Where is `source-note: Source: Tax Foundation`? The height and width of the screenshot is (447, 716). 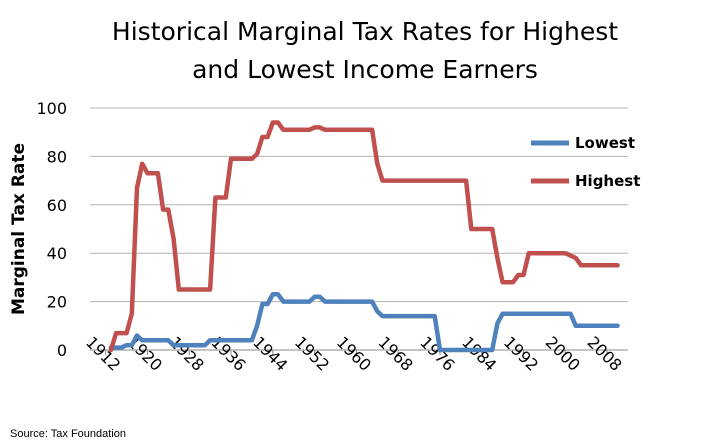
source-note: Source: Tax Foundation is located at coordinates (68, 434).